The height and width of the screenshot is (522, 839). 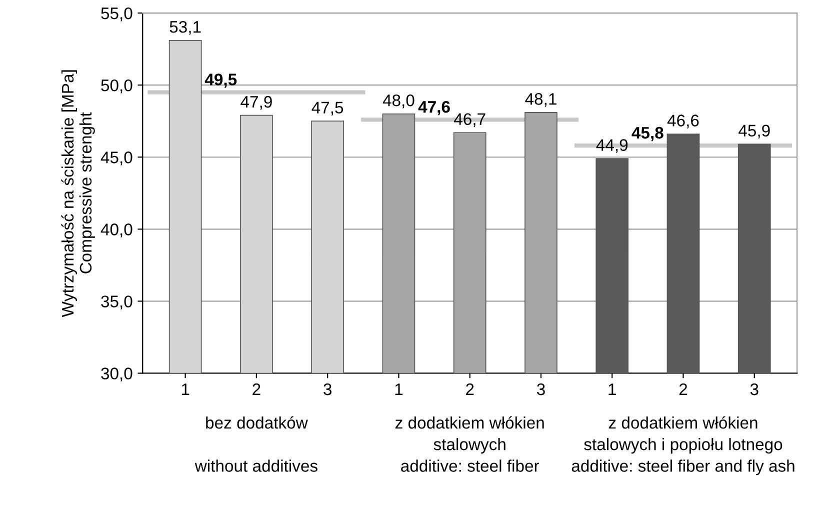 I want to click on data-label: 46,6, so click(x=683, y=121).